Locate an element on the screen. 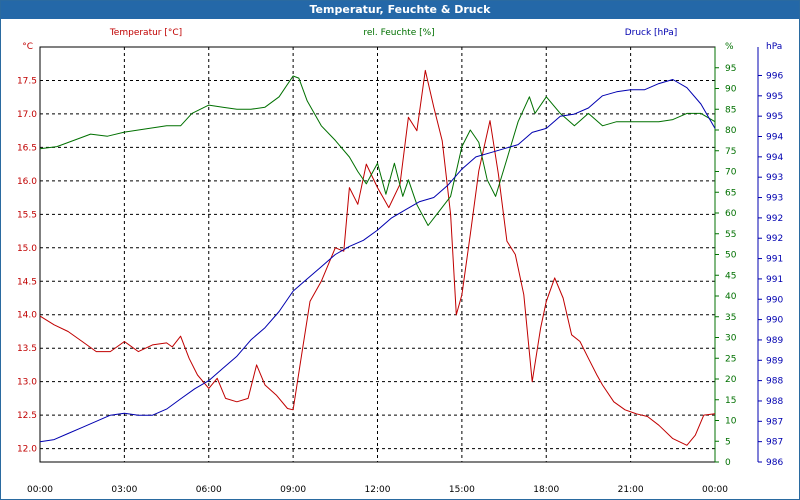 This screenshot has width=800, height=500. humidity-tick-label: 60 is located at coordinates (731, 214).